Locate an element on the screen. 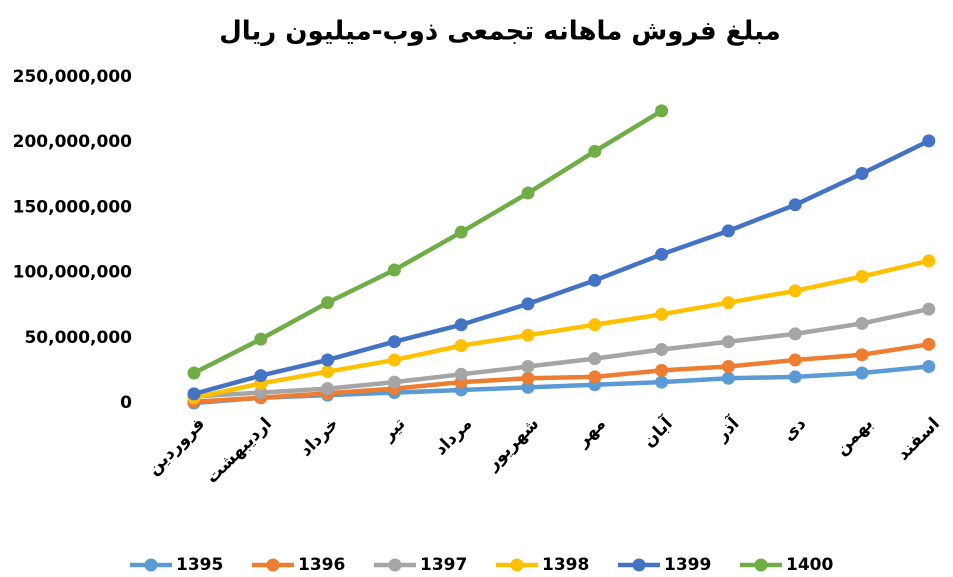  legend-label: 1400 is located at coordinates (809, 565).